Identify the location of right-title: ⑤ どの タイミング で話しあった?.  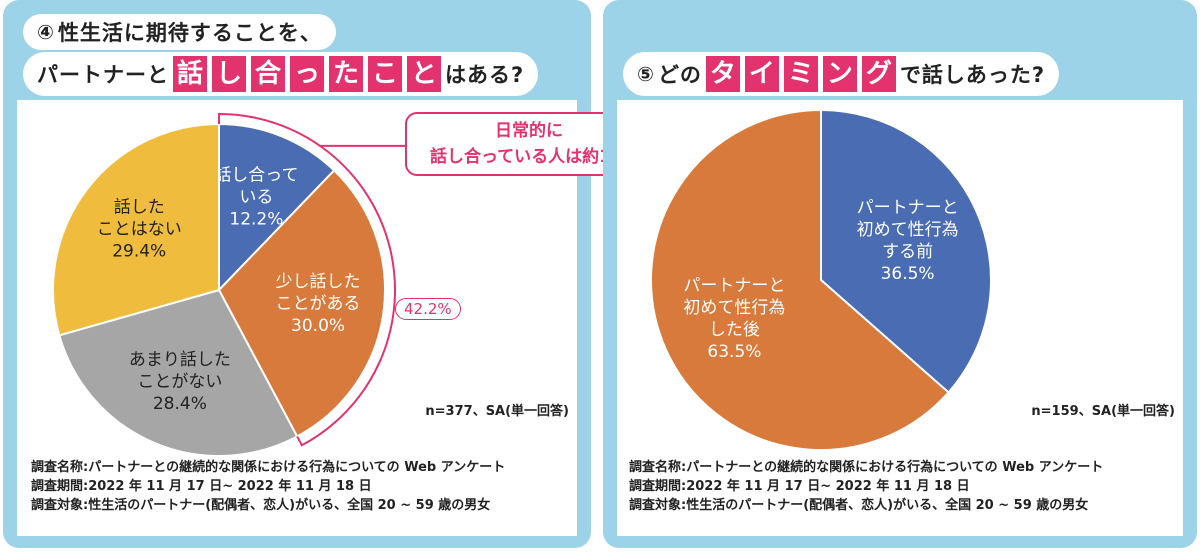
(841, 74).